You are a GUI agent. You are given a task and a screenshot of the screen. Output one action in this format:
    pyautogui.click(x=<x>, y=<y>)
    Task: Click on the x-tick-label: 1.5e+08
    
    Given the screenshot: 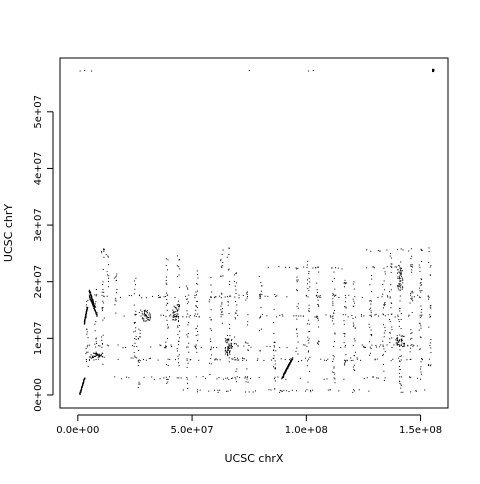 What is the action you would take?
    pyautogui.click(x=420, y=430)
    